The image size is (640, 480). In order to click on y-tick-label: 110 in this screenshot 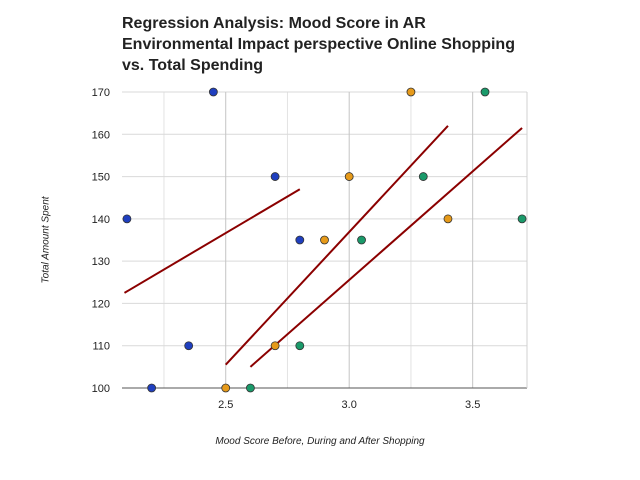, I will do `click(101, 347)`.